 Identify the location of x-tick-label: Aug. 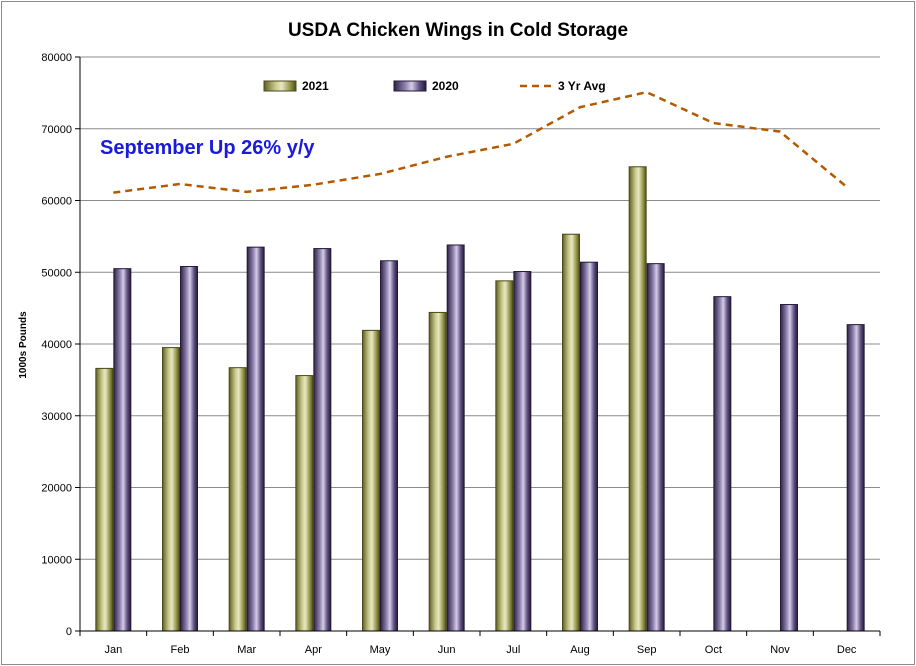
(580, 650).